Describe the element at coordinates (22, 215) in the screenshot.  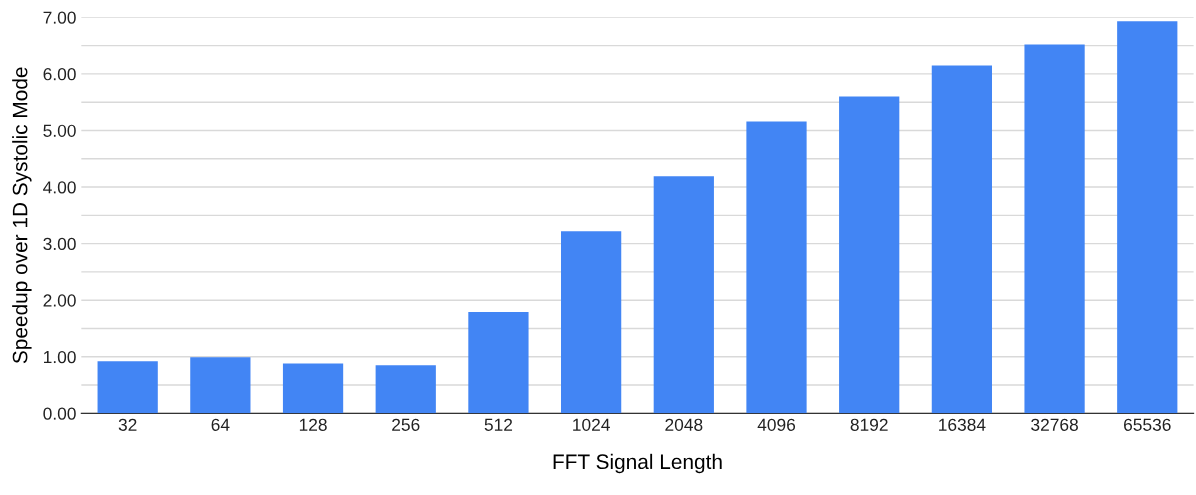
I see `y-axis-title: Speedup over 1D Systolic Mode` at that location.